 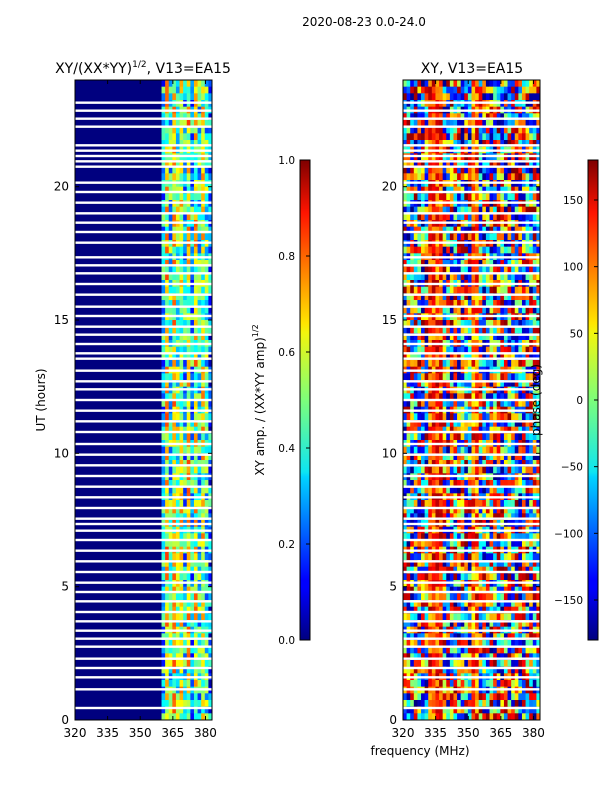 I want to click on figure-suptitle: 2020-08-23 0.0-24.0, so click(x=364, y=22).